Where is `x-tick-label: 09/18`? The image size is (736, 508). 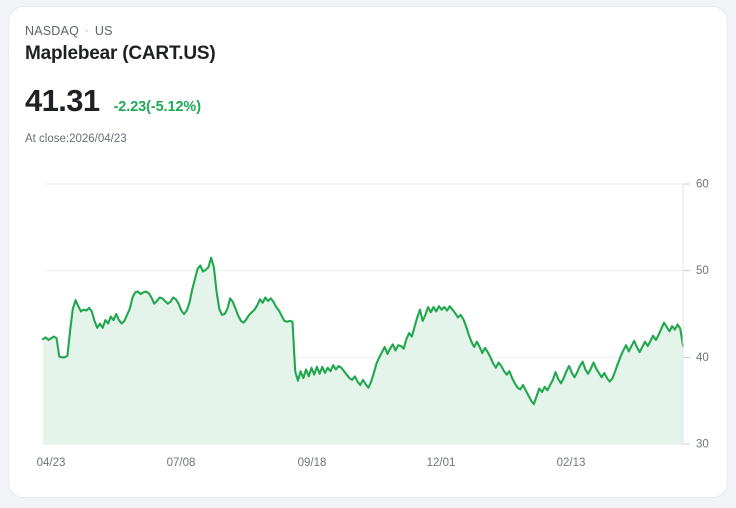
x-tick-label: 09/18 is located at coordinates (312, 463).